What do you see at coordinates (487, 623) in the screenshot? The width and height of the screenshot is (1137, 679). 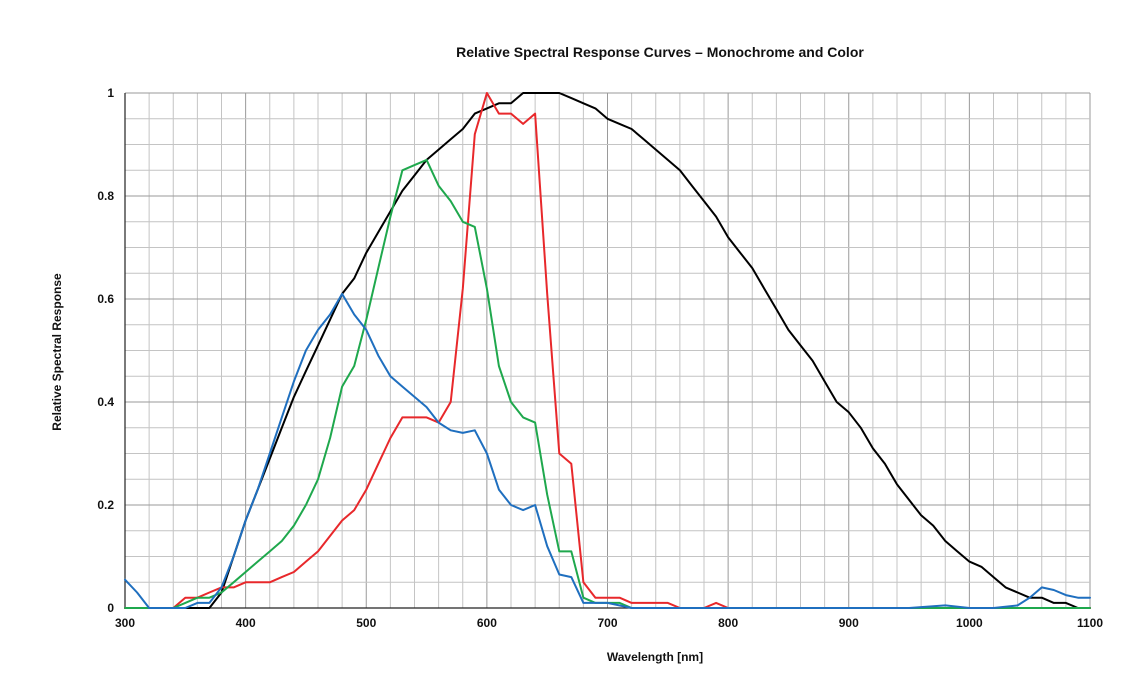 I see `x-tick-label: 600` at bounding box center [487, 623].